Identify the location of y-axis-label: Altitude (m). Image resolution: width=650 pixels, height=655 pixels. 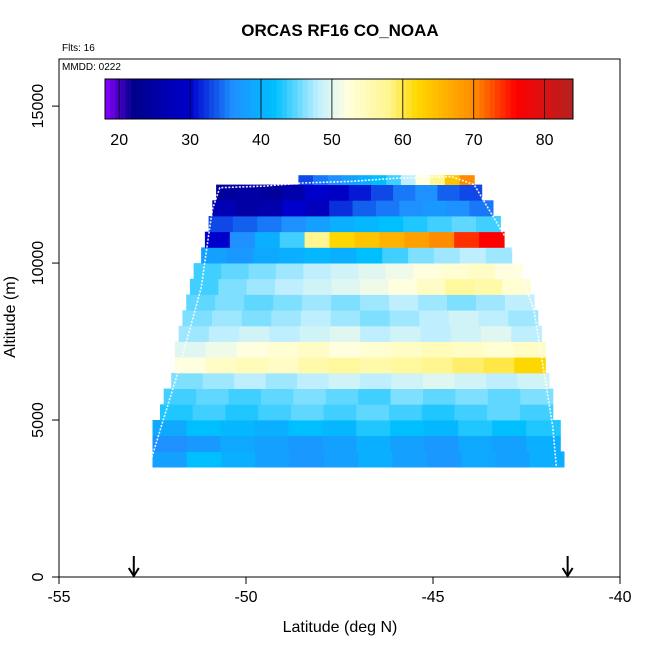
(10, 317).